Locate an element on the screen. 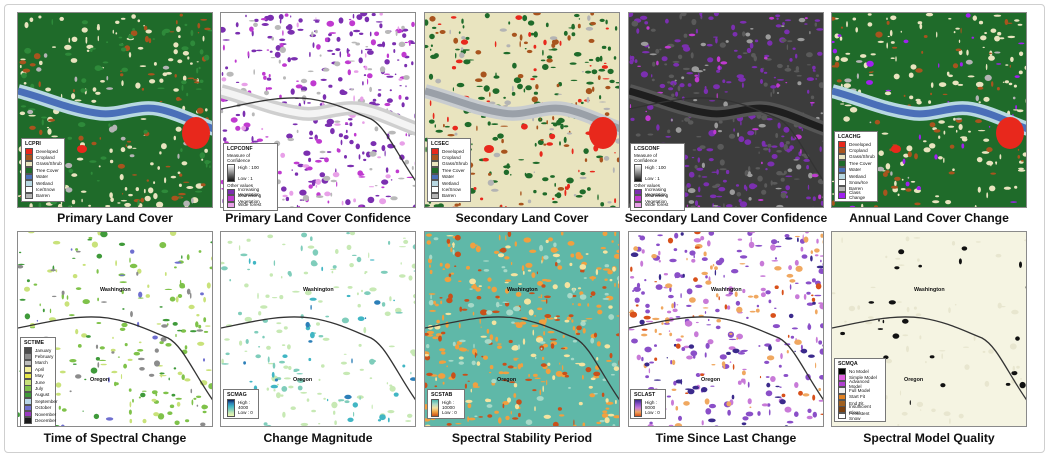  urban-area is located at coordinates (603, 133).